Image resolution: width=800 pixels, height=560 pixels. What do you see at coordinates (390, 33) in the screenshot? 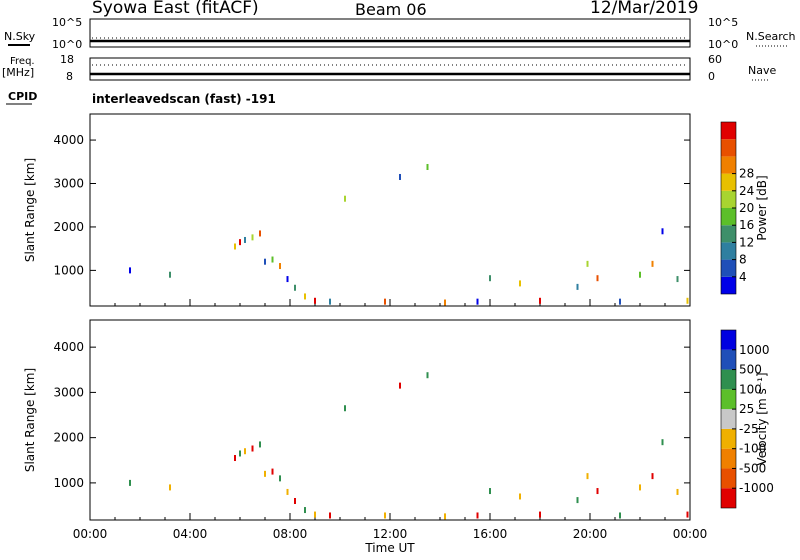
I see `noise-panel` at bounding box center [390, 33].